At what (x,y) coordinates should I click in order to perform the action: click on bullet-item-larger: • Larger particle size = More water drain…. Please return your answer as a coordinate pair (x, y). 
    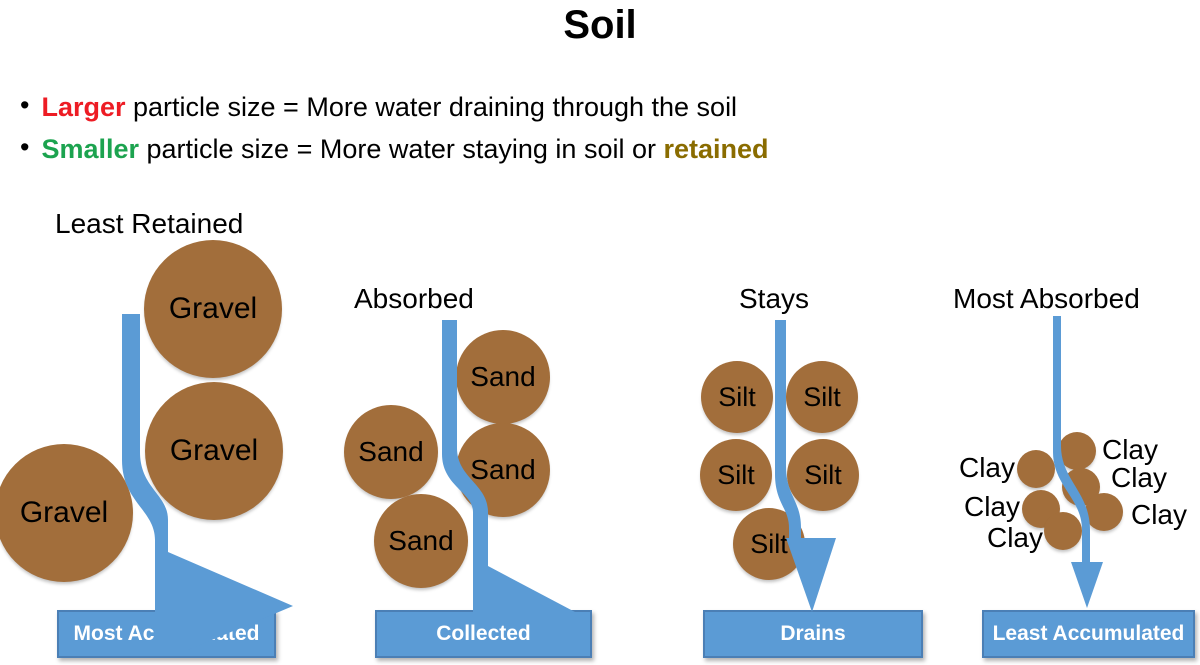
    Looking at the image, I should click on (394, 107).